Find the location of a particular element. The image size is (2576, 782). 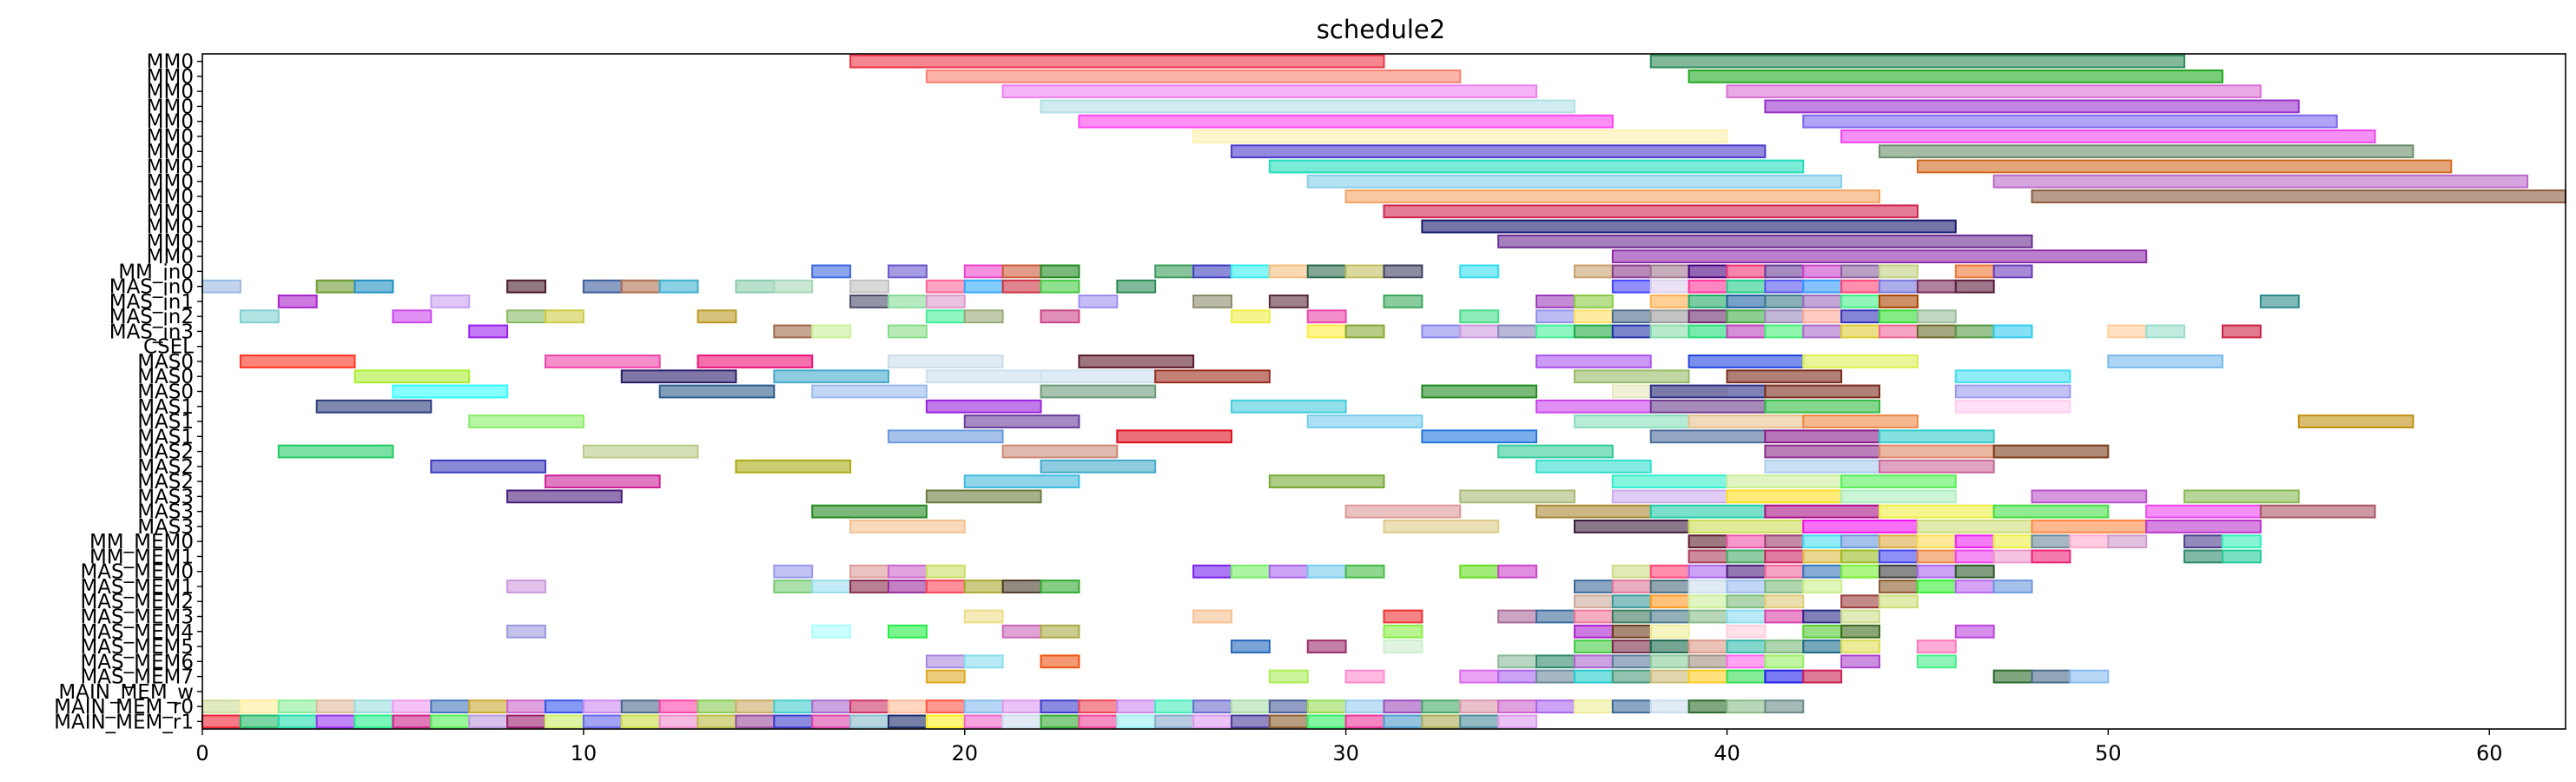

y-tick-label: MAS_MEM7 is located at coordinates (137, 677).